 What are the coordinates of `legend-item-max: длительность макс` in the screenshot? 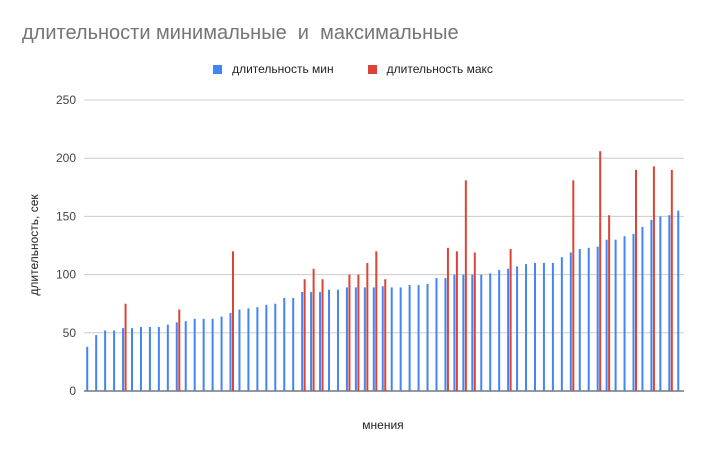 It's located at (430, 69).